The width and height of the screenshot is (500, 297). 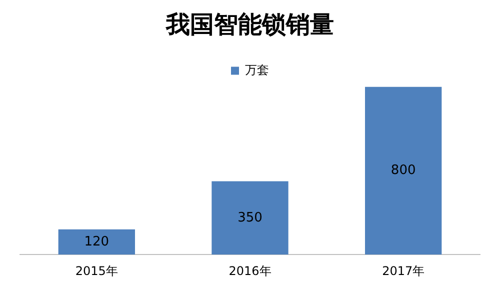 I want to click on legend-label: 万套, so click(x=257, y=69).